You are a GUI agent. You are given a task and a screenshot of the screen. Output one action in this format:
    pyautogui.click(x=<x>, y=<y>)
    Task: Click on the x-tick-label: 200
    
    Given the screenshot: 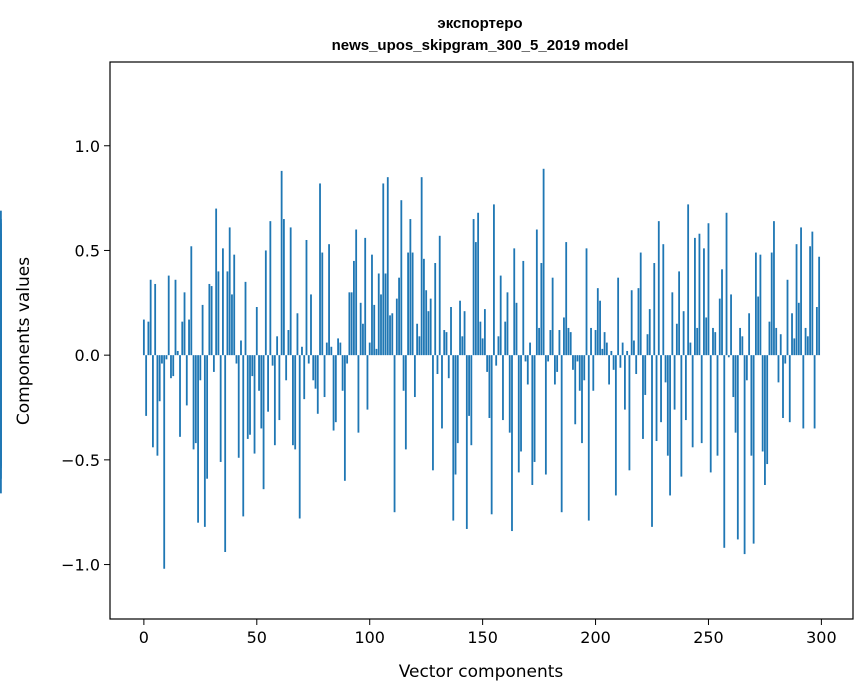 What is the action you would take?
    pyautogui.click(x=595, y=637)
    